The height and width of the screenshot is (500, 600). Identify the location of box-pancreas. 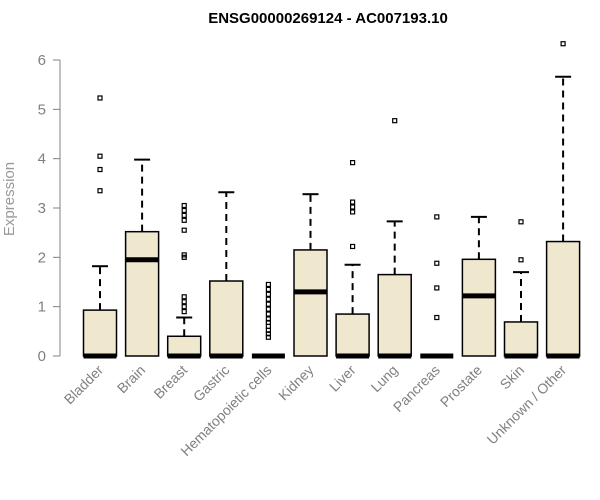
(437, 286).